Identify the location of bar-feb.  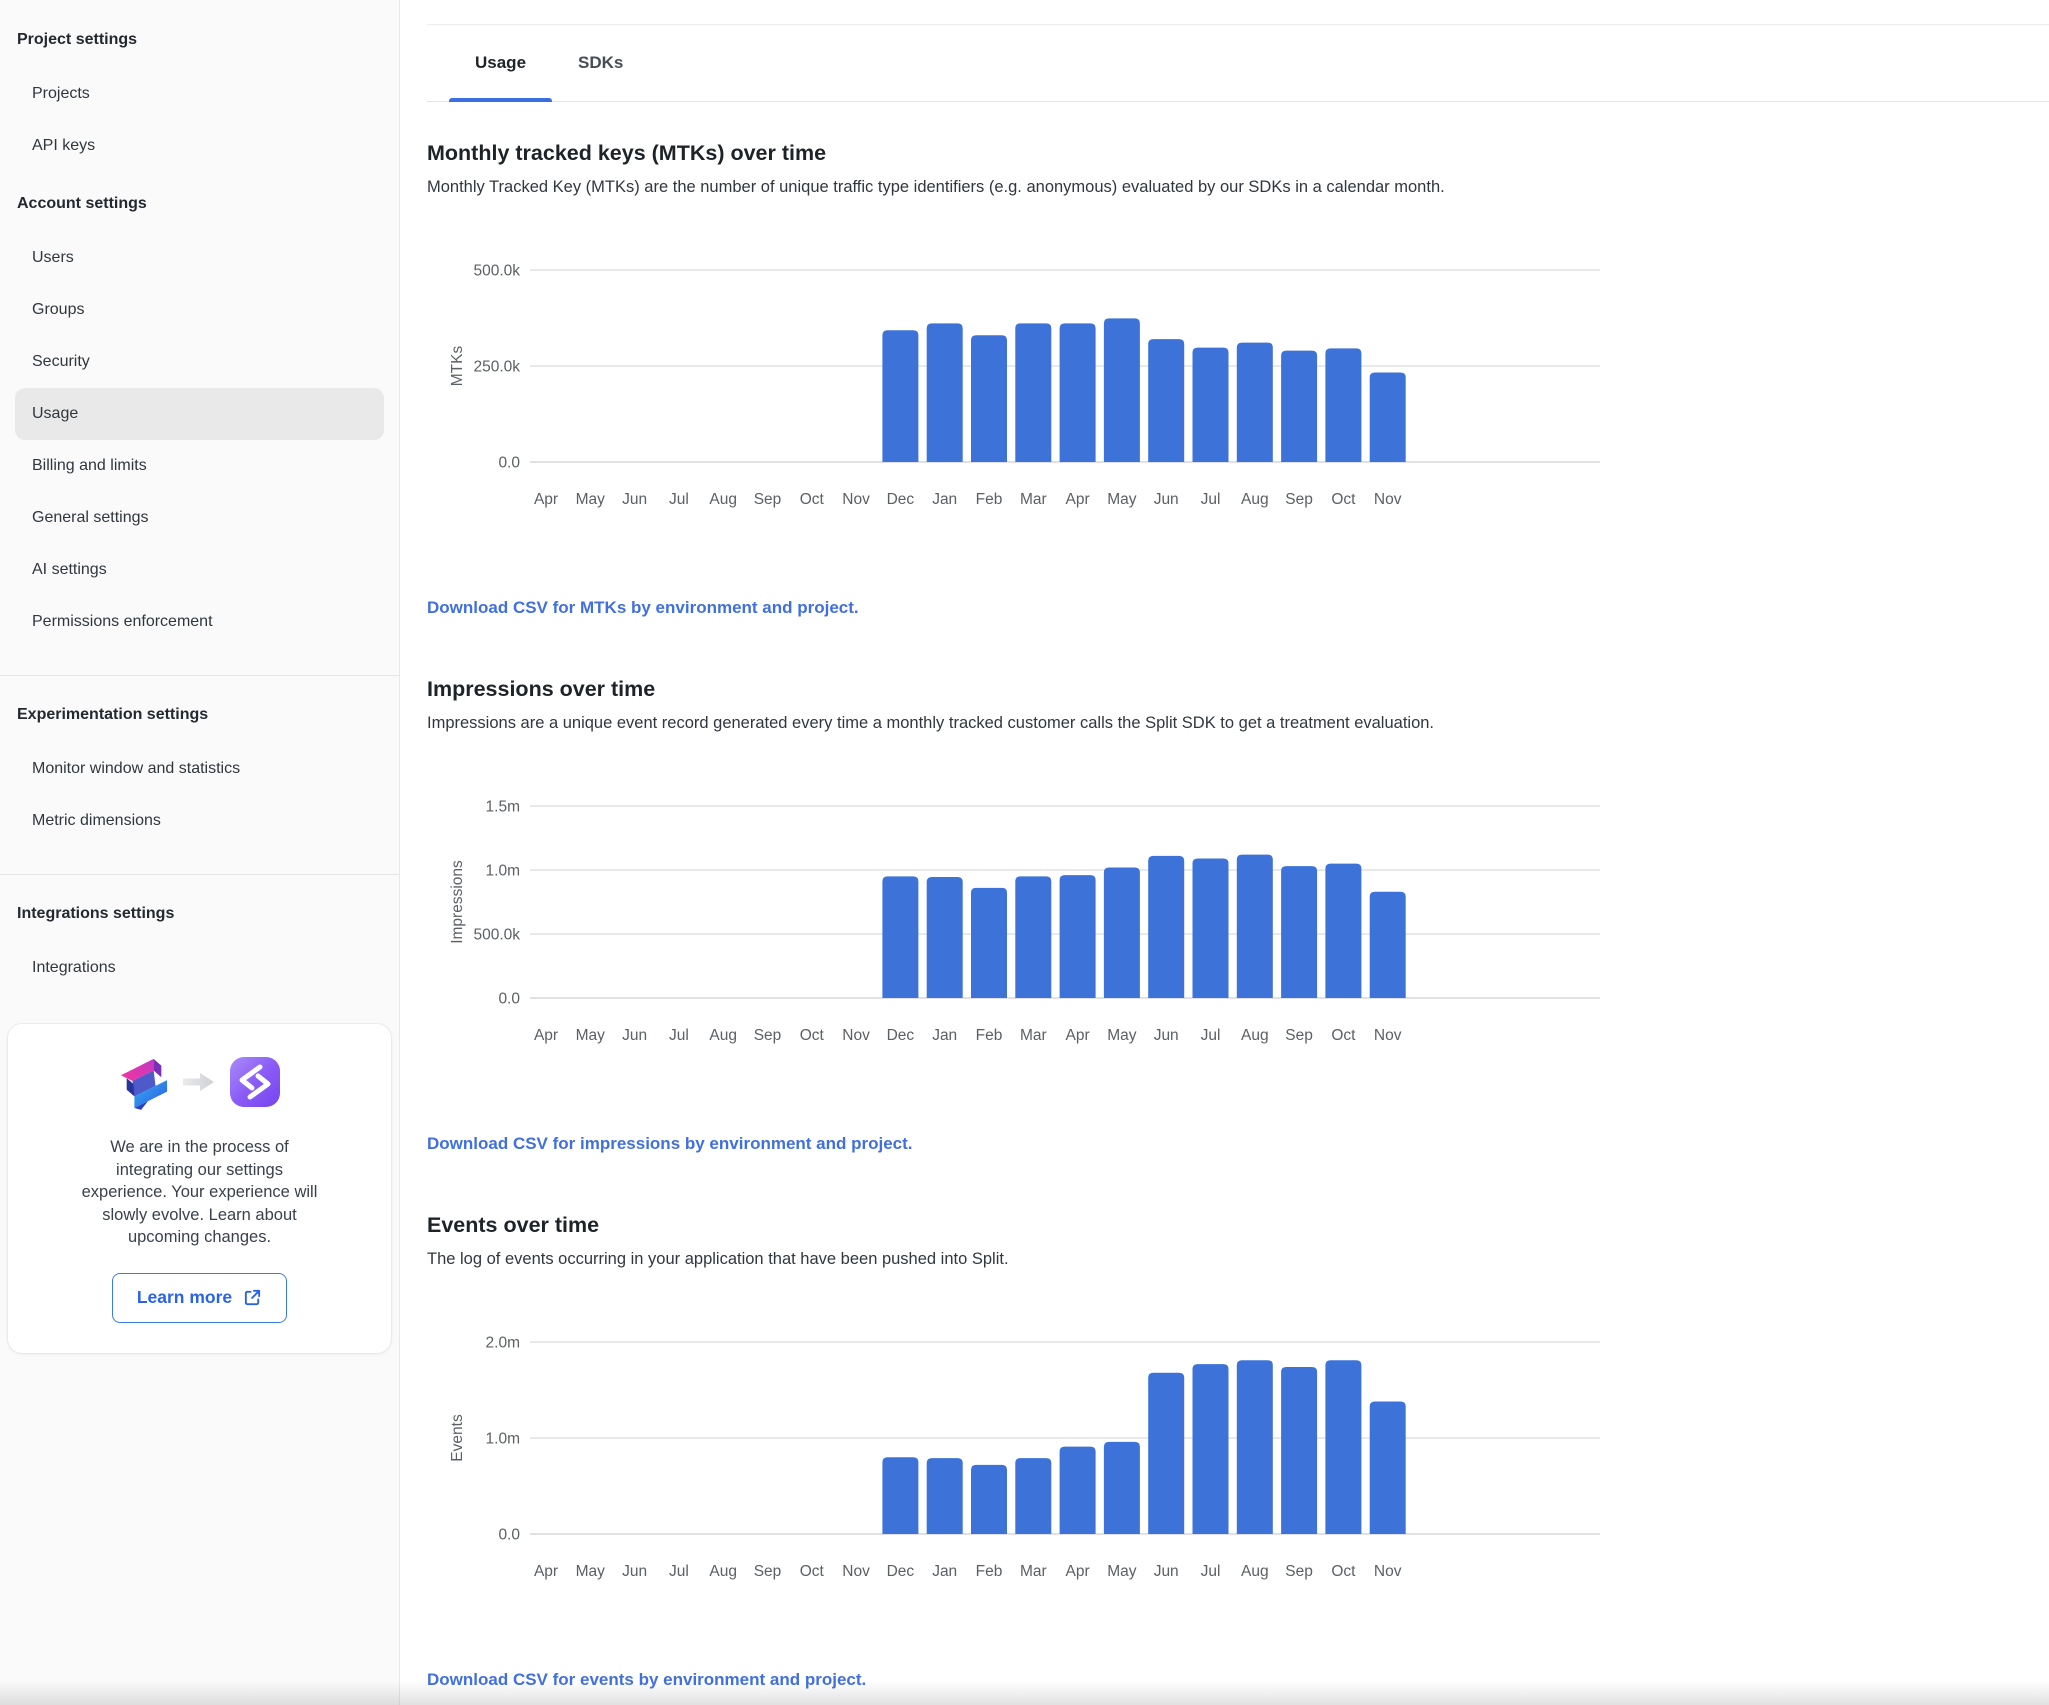
(989, 1499).